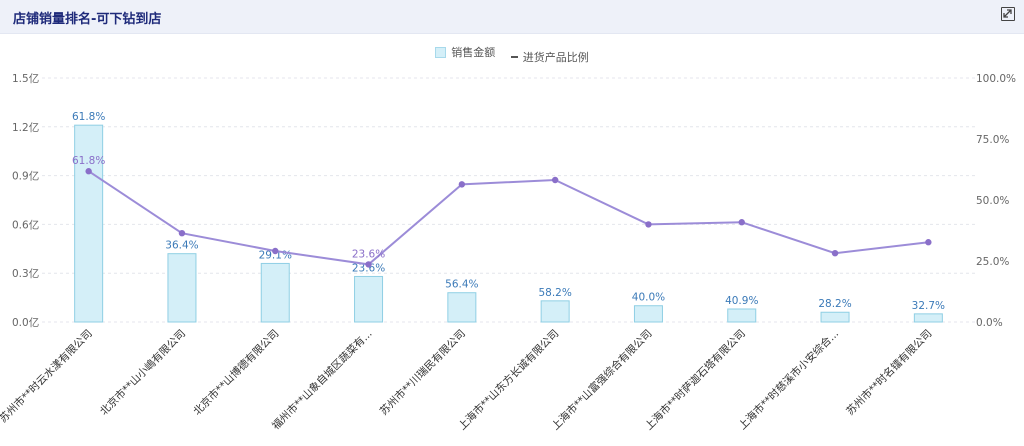 Image resolution: width=1024 pixels, height=446 pixels. Describe the element at coordinates (181, 246) in the screenshot. I see `bar-data-label: 36.4%` at that location.